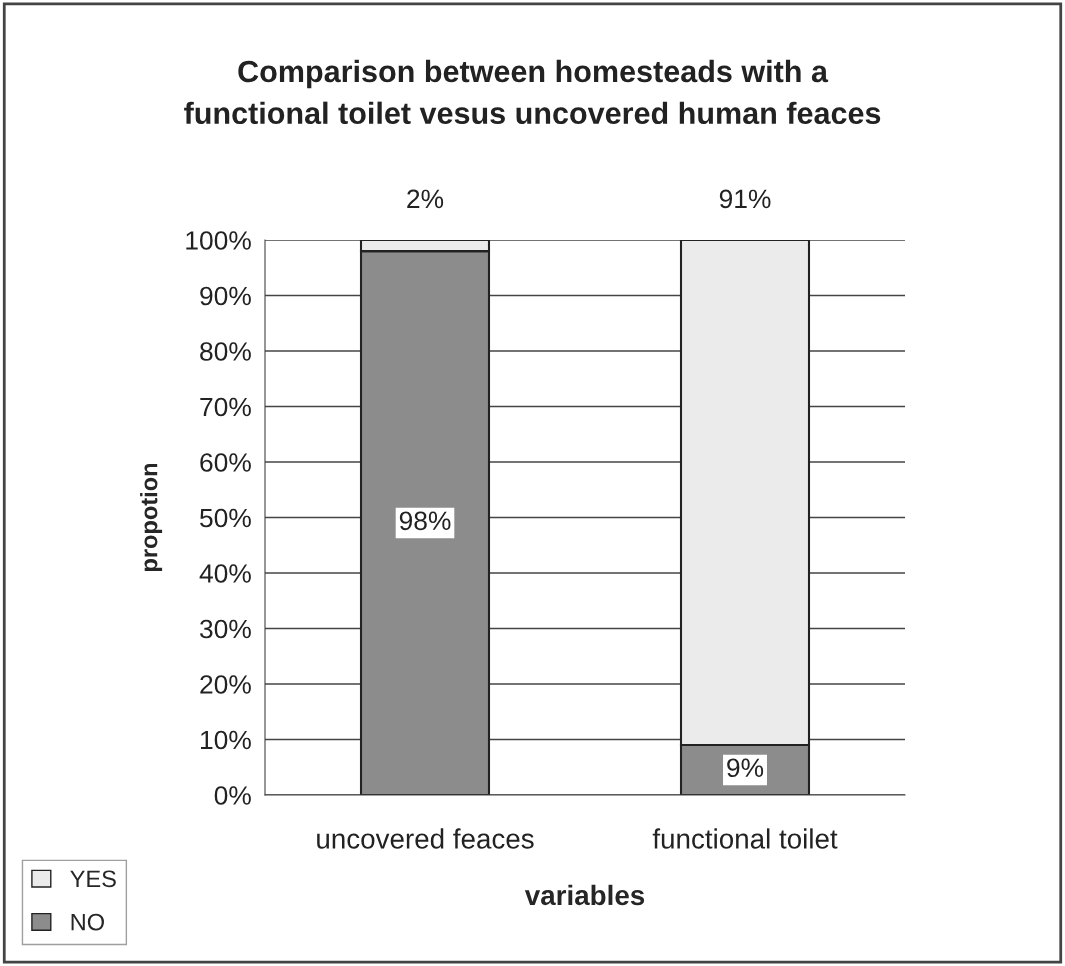 The image size is (1065, 966). I want to click on data-label: 91%, so click(745, 199).